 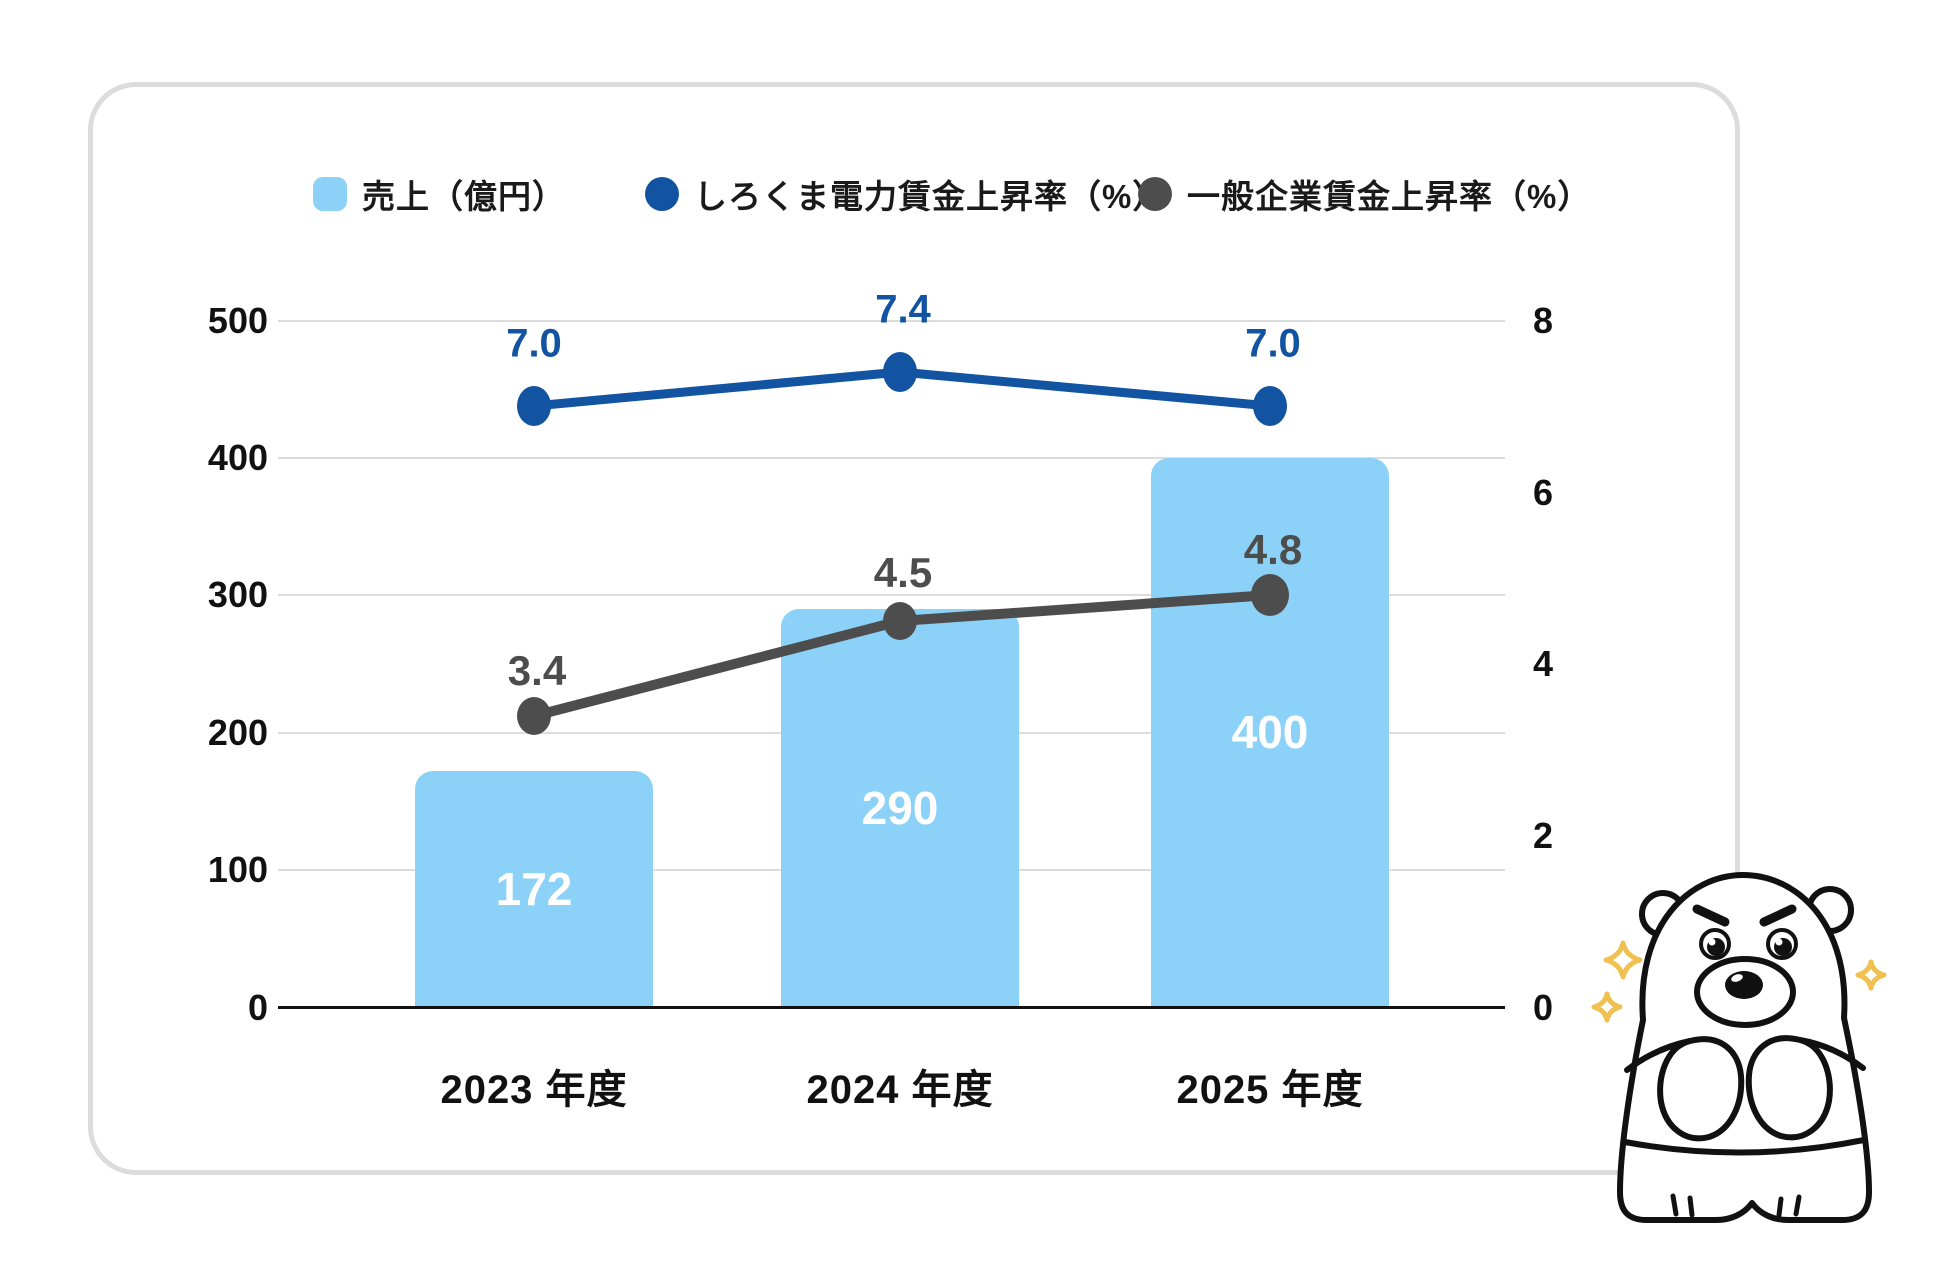 What do you see at coordinates (891, 1007) in the screenshot?
I see `x-axis-line` at bounding box center [891, 1007].